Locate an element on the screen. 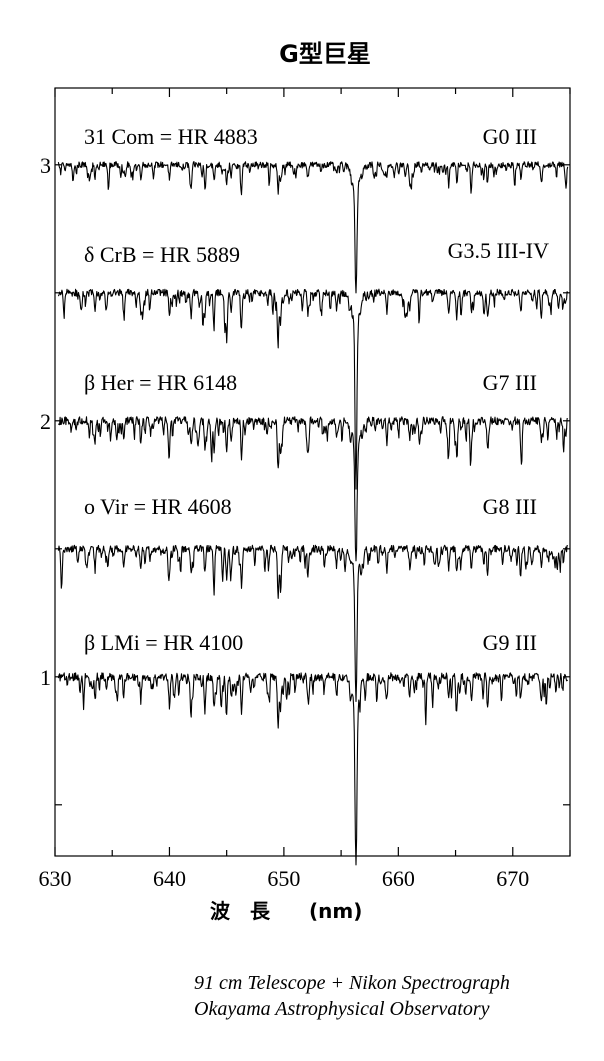 The width and height of the screenshot is (604, 1061). spectral-type-o-vir: G8 III is located at coordinates (510, 506).